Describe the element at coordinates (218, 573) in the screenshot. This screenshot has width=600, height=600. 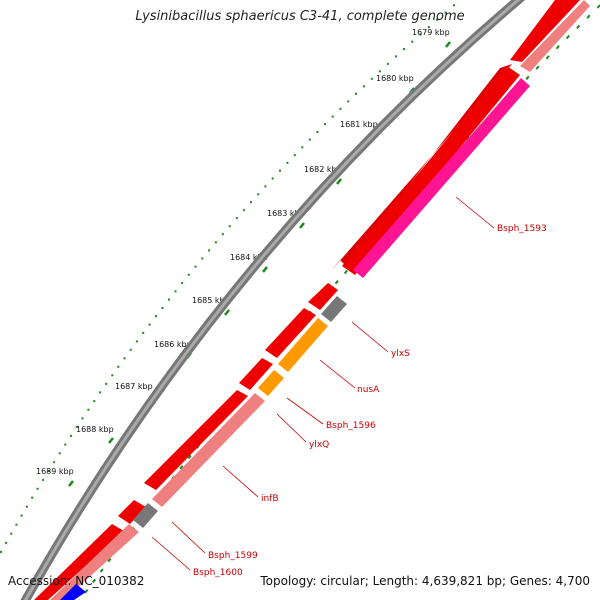
I see `gene-label-bsph-1600: Bsph_1600` at that location.